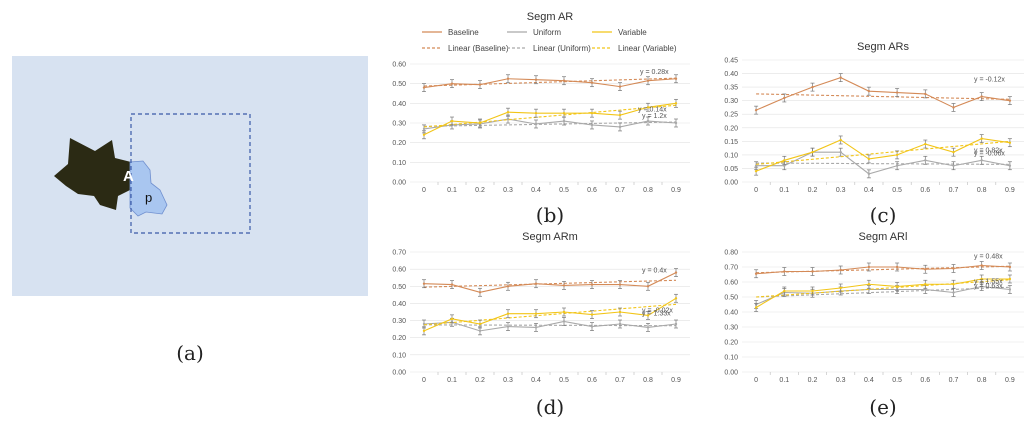 This screenshot has height=432, width=1034. Describe the element at coordinates (550, 215) in the screenshot. I see `chart-caption: (b)` at that location.